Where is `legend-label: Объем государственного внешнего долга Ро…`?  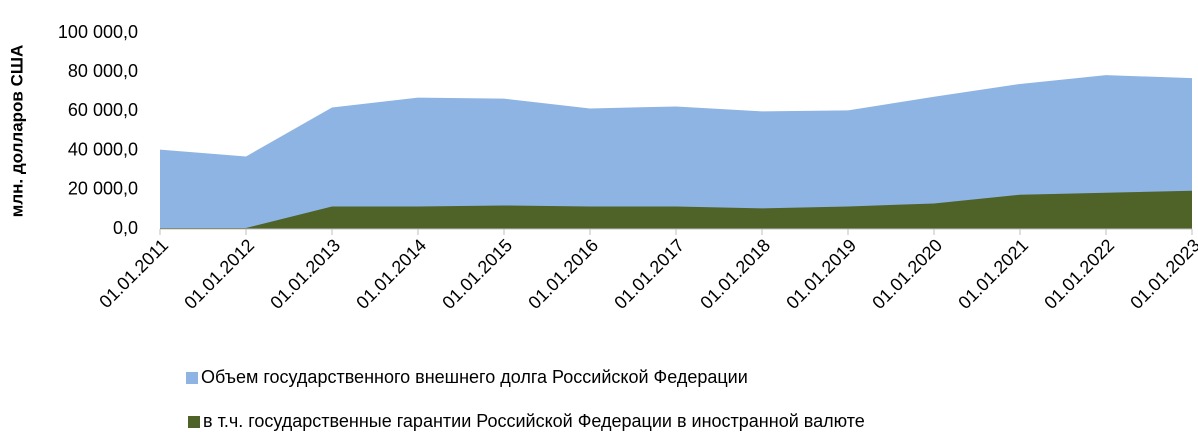
legend-label: Объем государственного внешнего долга Ро… is located at coordinates (474, 377).